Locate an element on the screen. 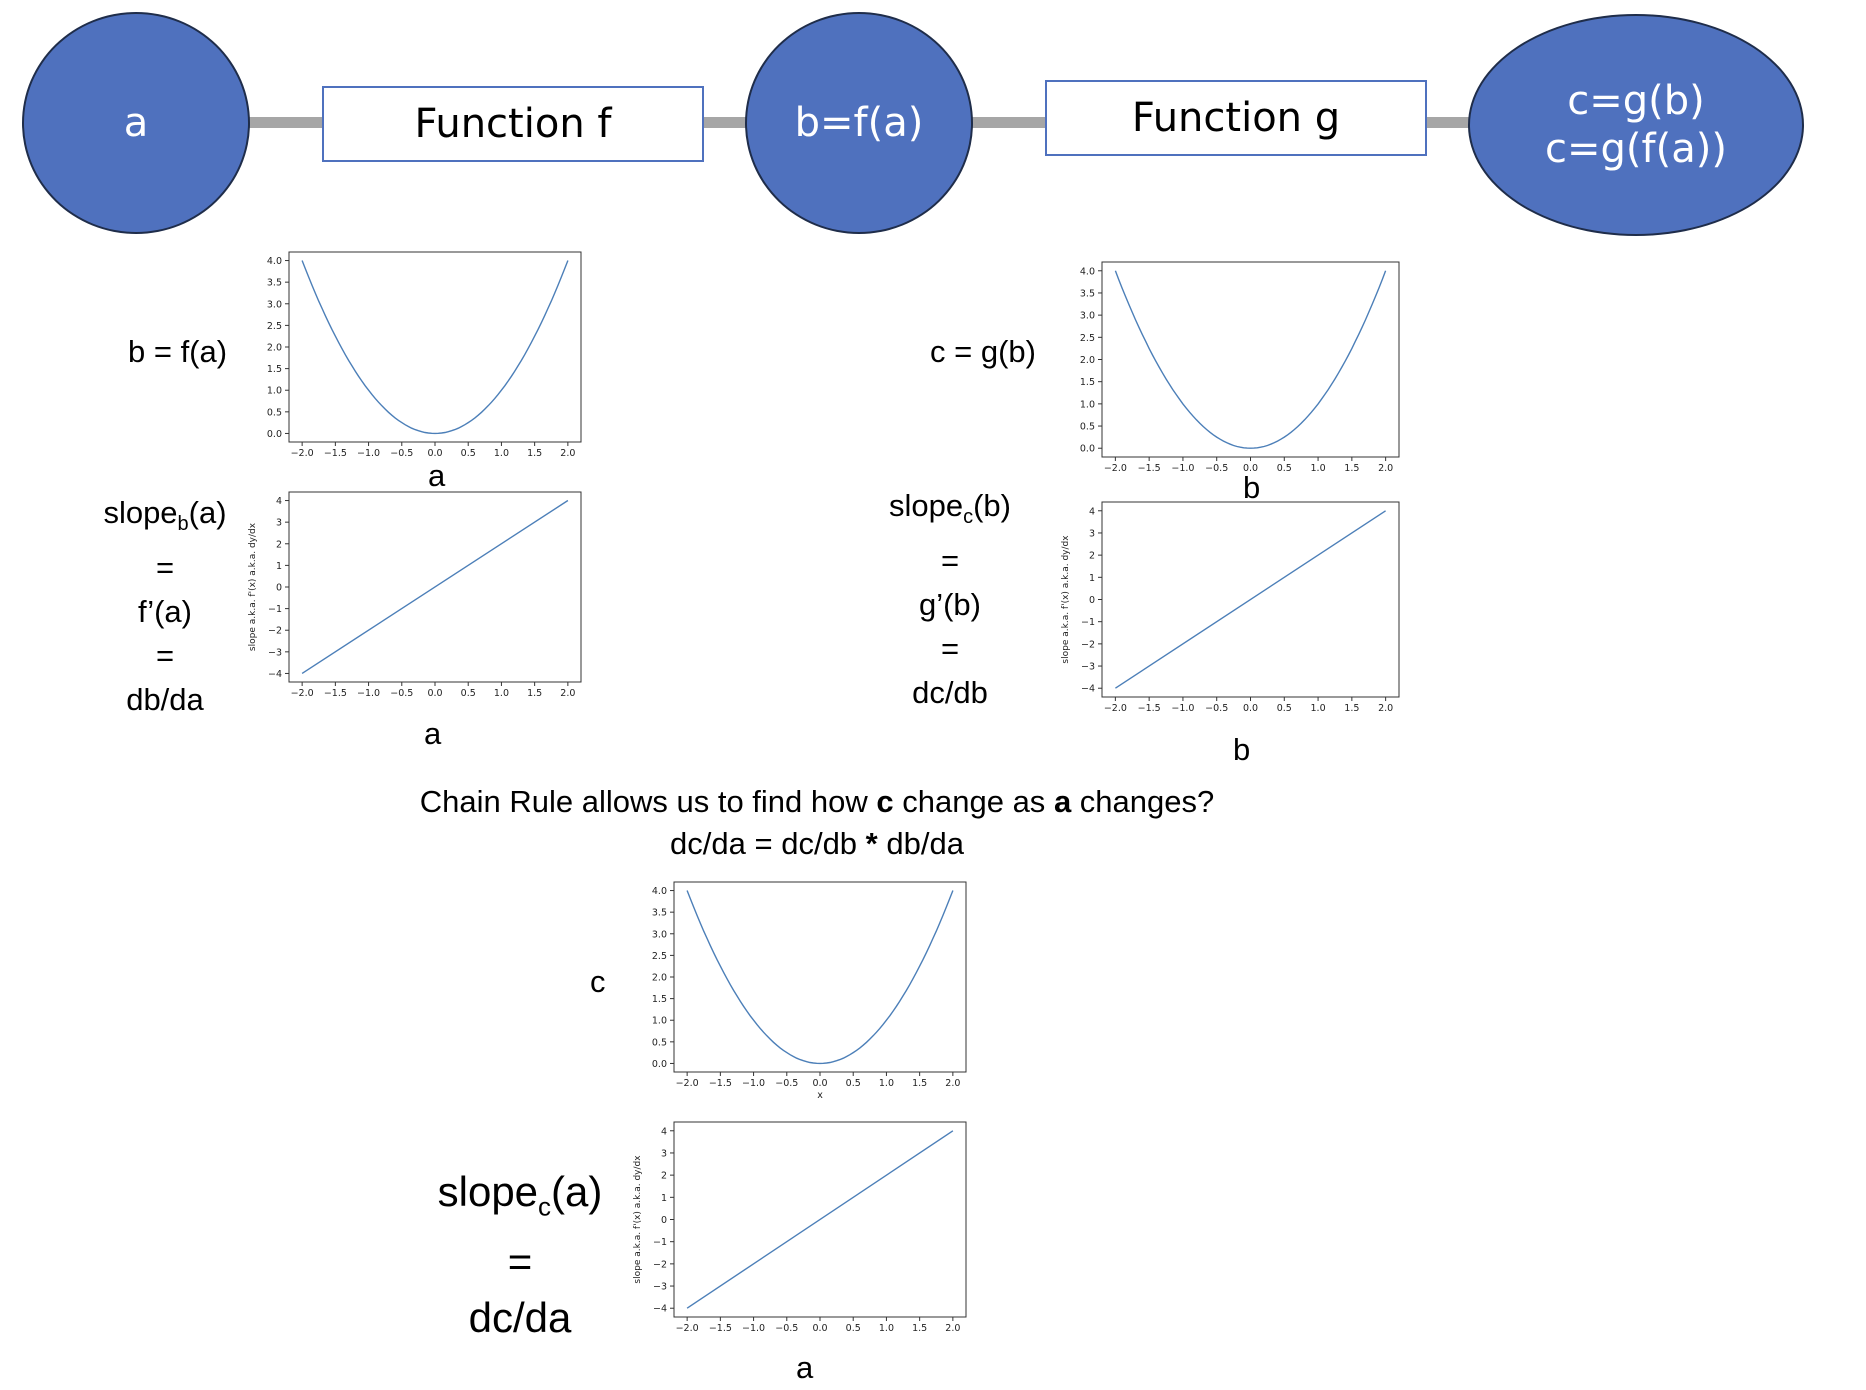 This screenshot has height=1390, width=1866. chain-a: a is located at coordinates (1062, 801).